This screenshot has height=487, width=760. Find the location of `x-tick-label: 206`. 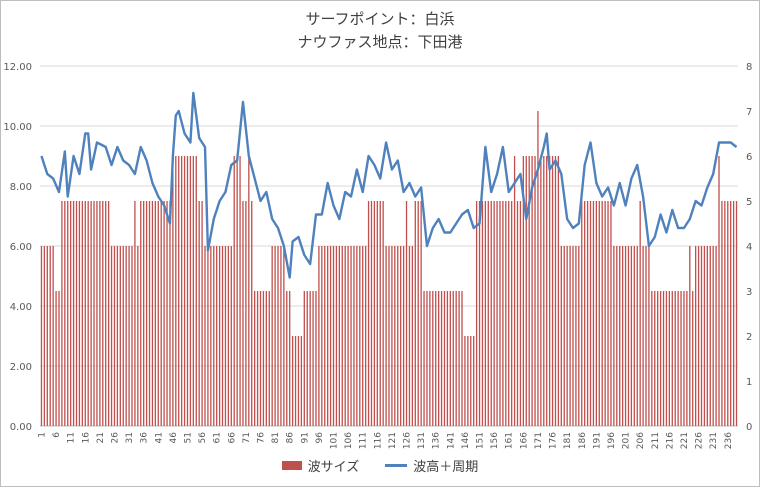

x-tick-label: 206 is located at coordinates (641, 440).